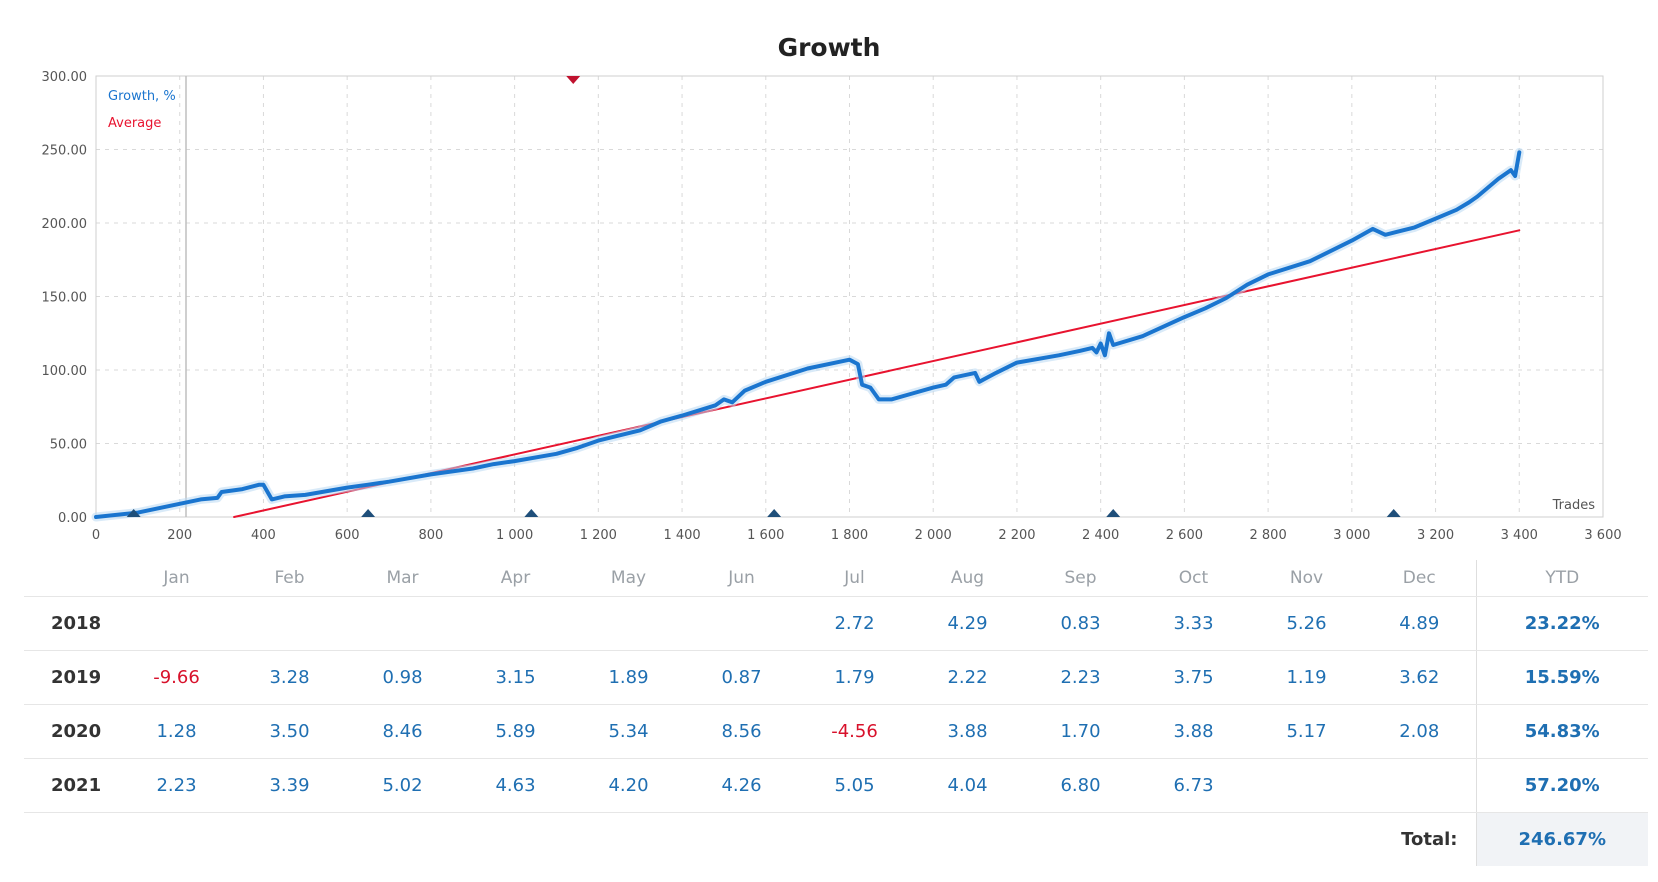 This screenshot has height=882, width=1658. Describe the element at coordinates (289, 731) in the screenshot. I see `month-value-cell: 3.50` at that location.